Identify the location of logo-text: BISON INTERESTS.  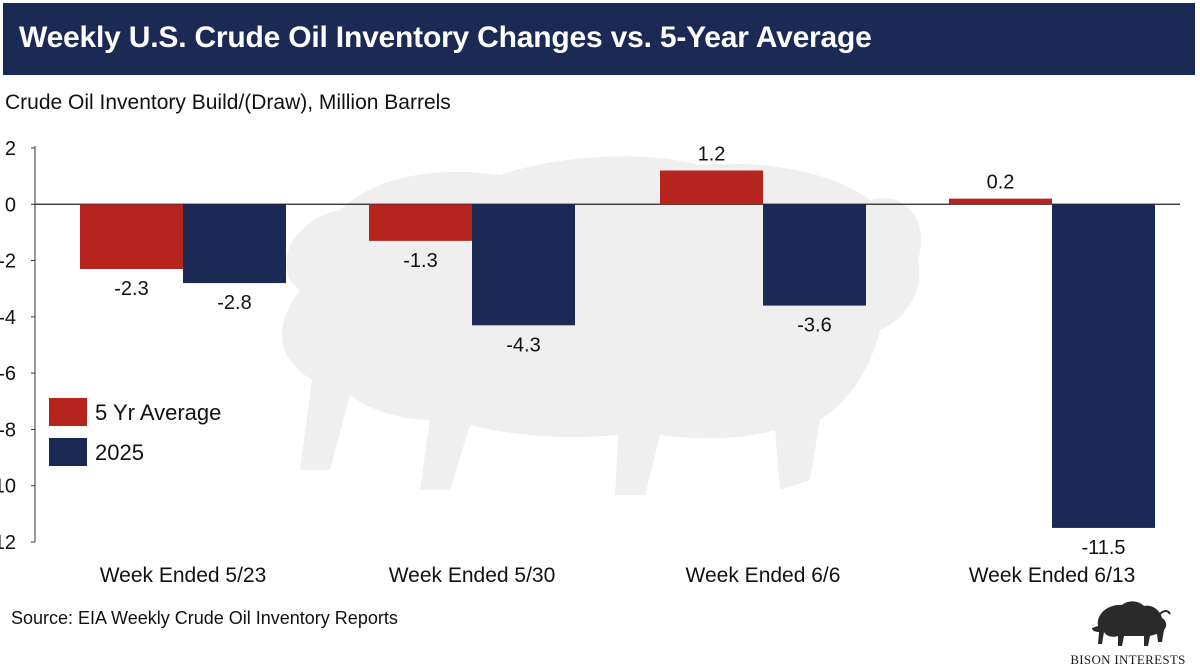
(1128, 659).